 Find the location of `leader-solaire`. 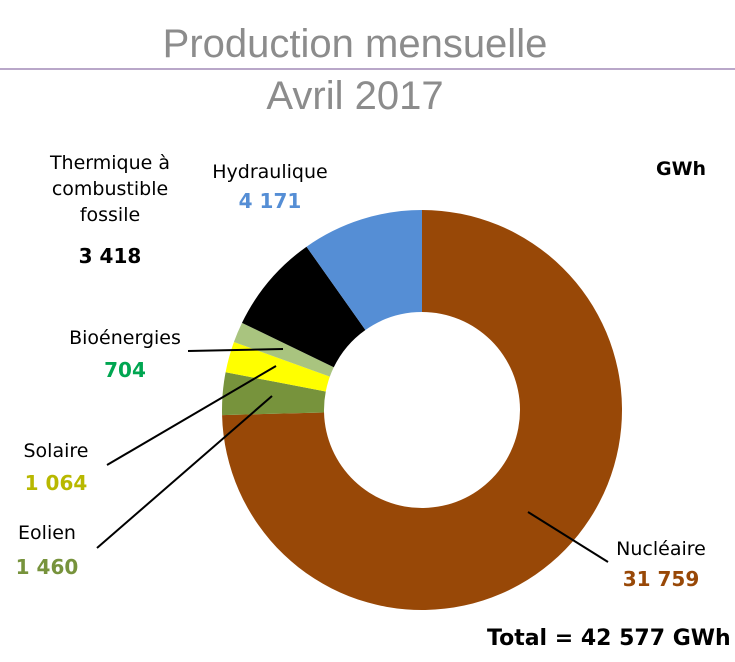

leader-solaire is located at coordinates (191, 415).